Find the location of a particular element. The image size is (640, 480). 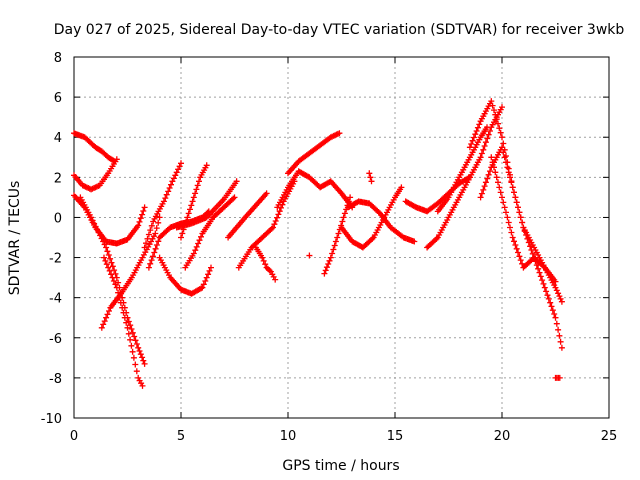

y-tick-label: 4 is located at coordinates (58, 138).